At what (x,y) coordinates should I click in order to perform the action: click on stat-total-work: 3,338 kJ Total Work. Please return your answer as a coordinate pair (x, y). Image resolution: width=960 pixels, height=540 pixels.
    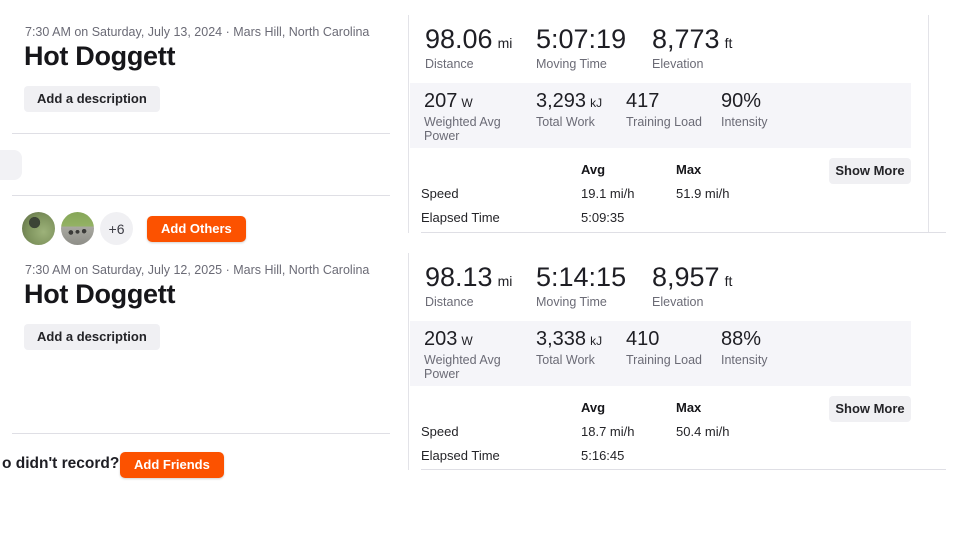
    Looking at the image, I should click on (569, 347).